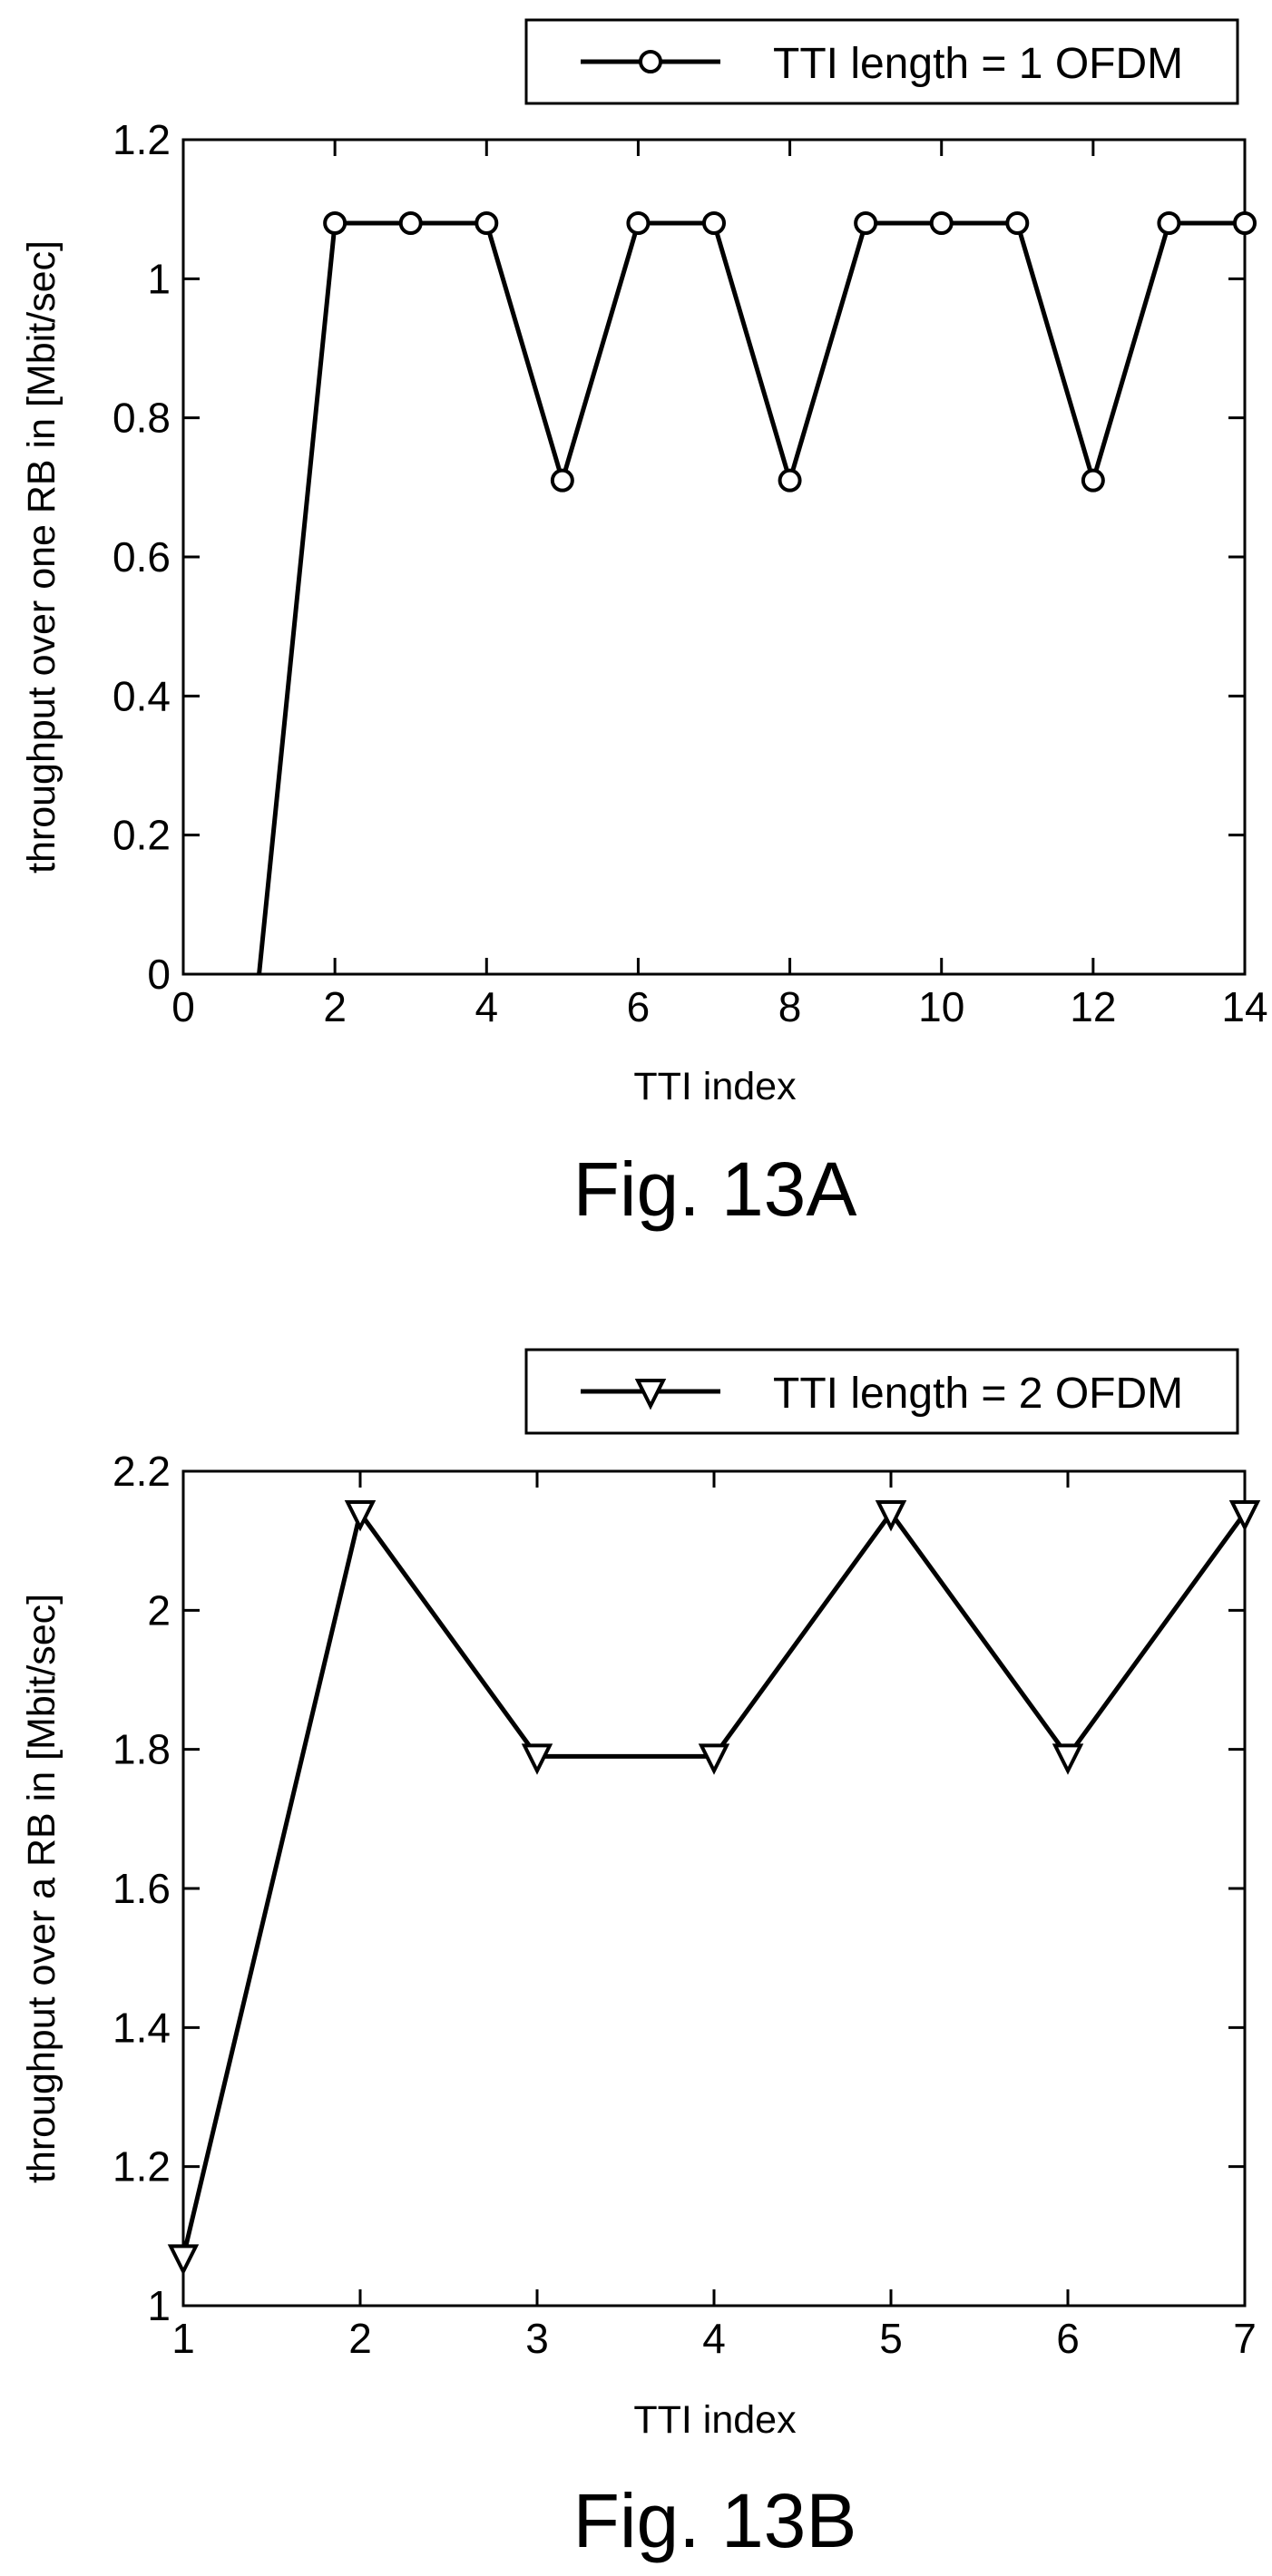  What do you see at coordinates (360, 2338) in the screenshot?
I see `x-tick-label-13b: 2` at bounding box center [360, 2338].